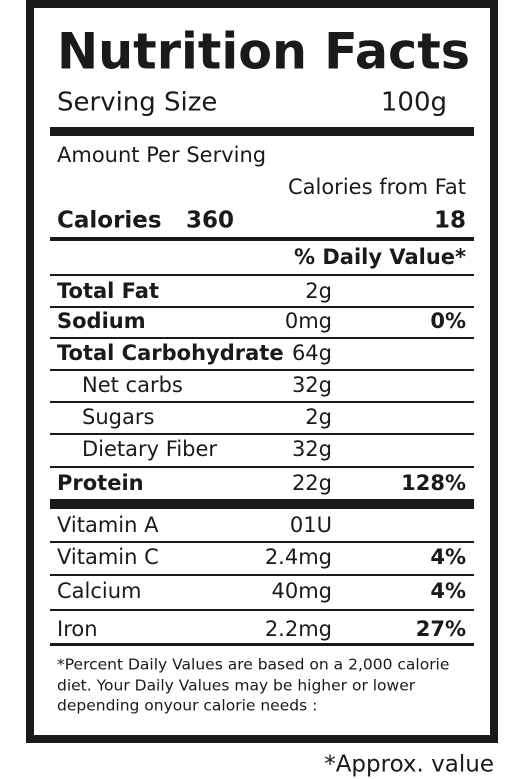  Describe the element at coordinates (137, 103) in the screenshot. I see `serving-label: Serving Size` at that location.